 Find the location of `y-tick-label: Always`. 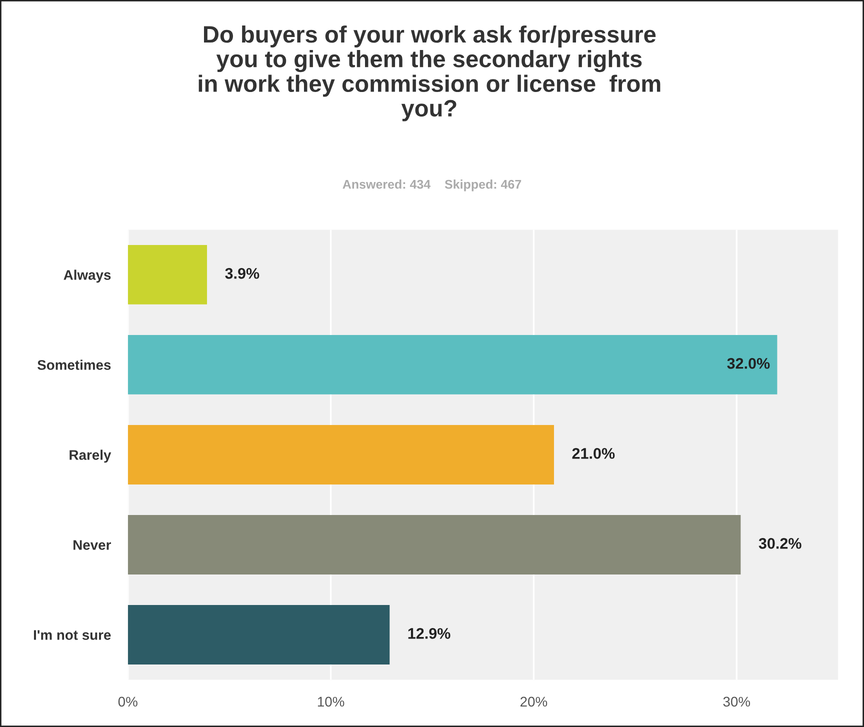

y-tick-label: Always is located at coordinates (87, 276).